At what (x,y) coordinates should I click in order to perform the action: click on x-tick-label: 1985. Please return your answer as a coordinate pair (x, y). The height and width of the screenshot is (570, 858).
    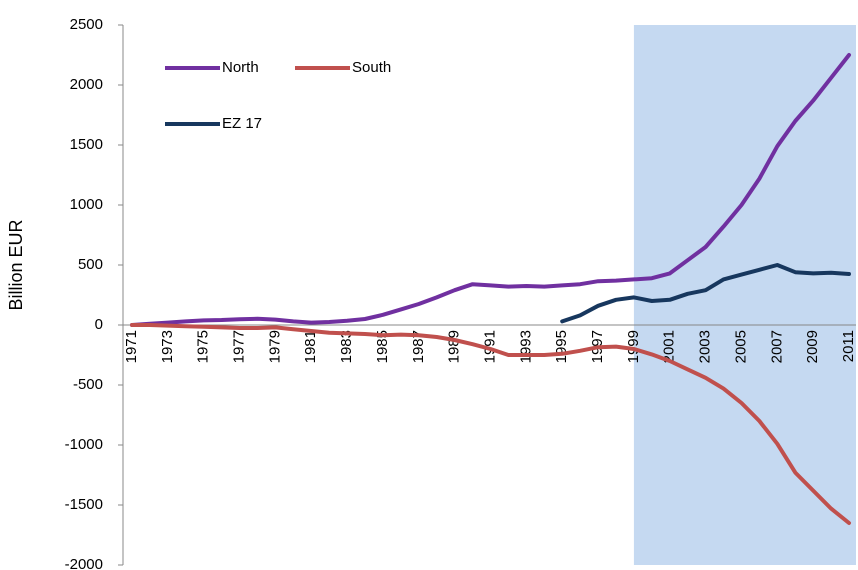
    Looking at the image, I should click on (382, 346).